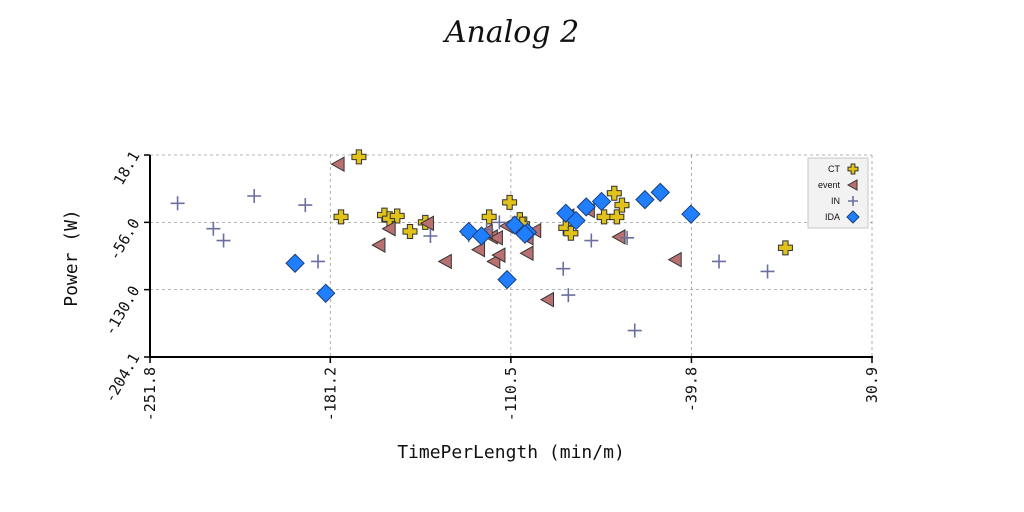 This screenshot has width=1024, height=512. I want to click on chart-title: Analog 2, so click(510, 32).